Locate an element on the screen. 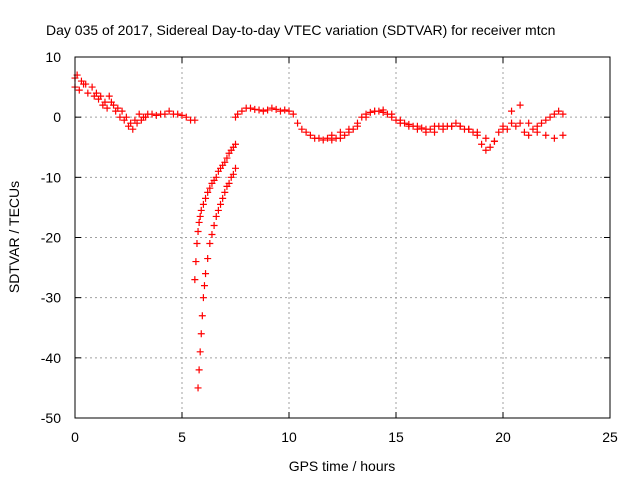  x-axis-label: GPS time / hours is located at coordinates (342, 466).